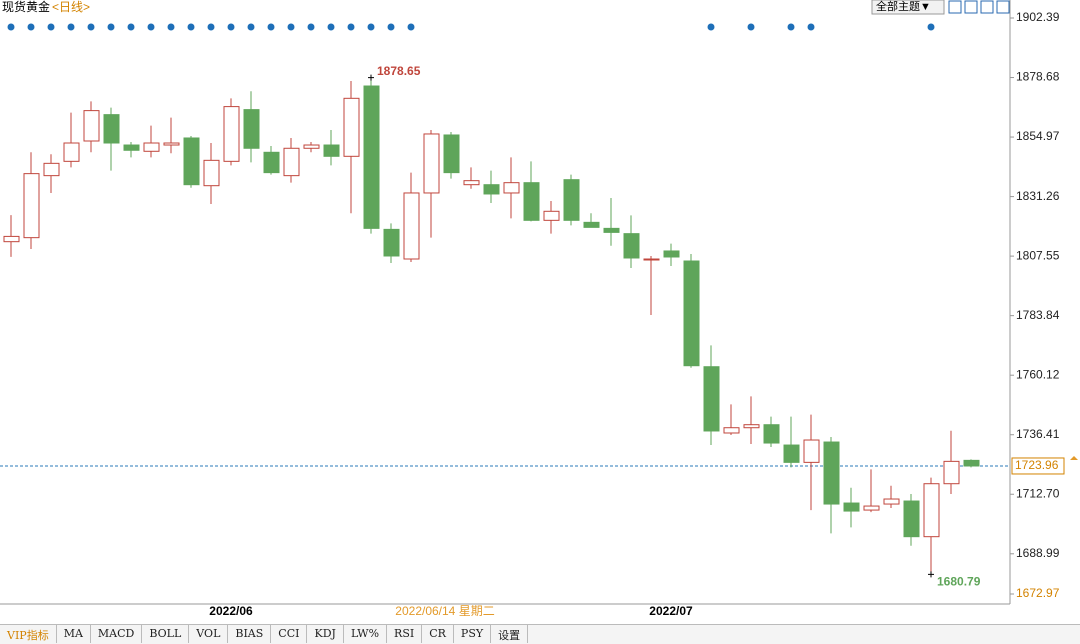  I want to click on indicator-tab: 设置, so click(510, 634).